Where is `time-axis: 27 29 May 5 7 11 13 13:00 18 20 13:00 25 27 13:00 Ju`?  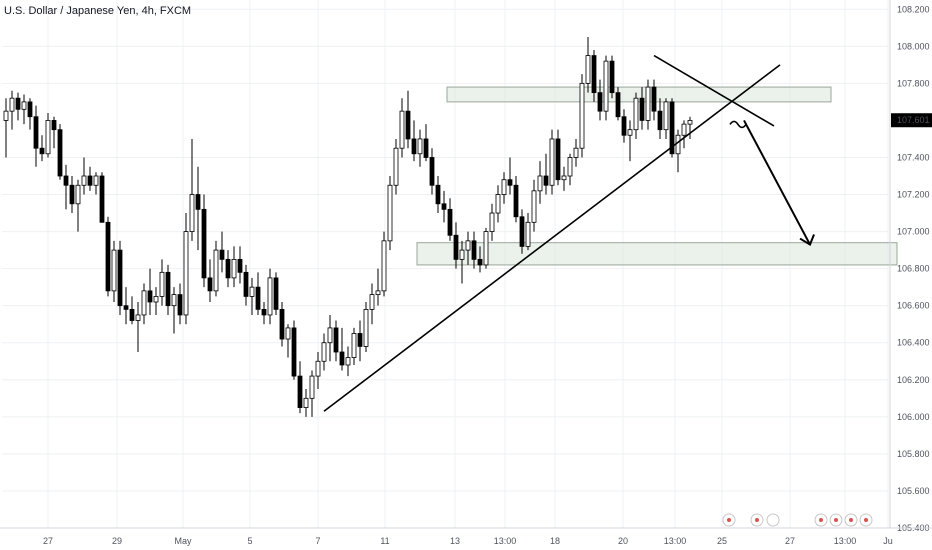
time-axis: 27 29 May 5 7 11 13 13:00 18 20 13:00 25 27 13:00 Ju is located at coordinates (468, 541).